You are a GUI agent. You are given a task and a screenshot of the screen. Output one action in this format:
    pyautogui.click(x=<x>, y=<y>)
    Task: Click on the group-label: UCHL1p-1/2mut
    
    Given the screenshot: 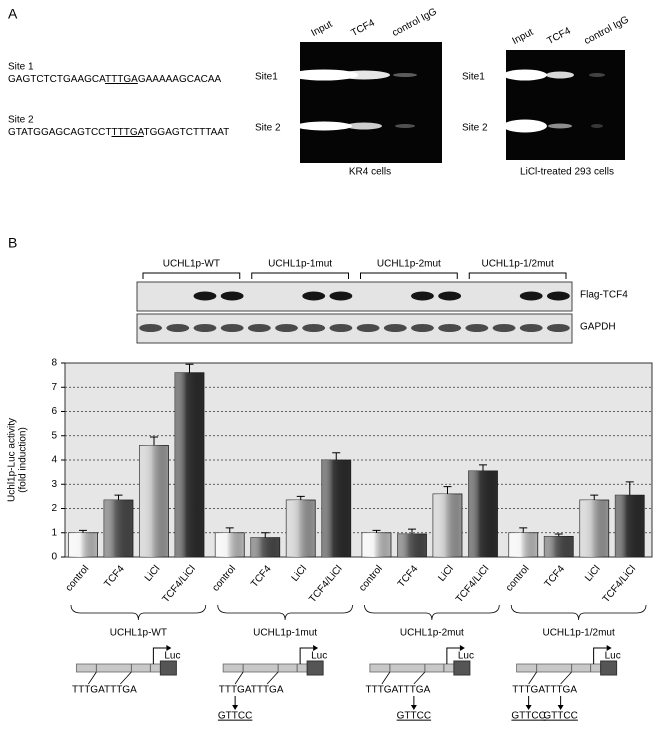 What is the action you would take?
    pyautogui.click(x=578, y=633)
    